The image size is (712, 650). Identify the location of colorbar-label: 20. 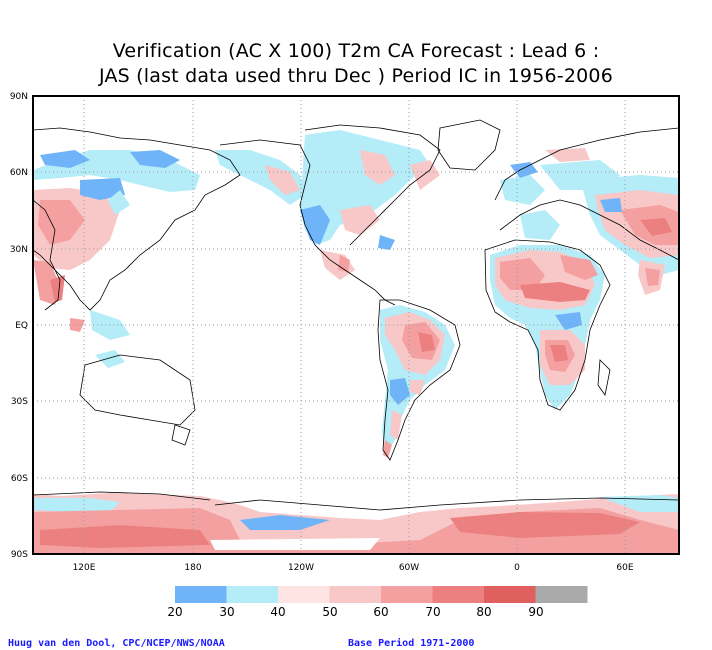
(174, 612).